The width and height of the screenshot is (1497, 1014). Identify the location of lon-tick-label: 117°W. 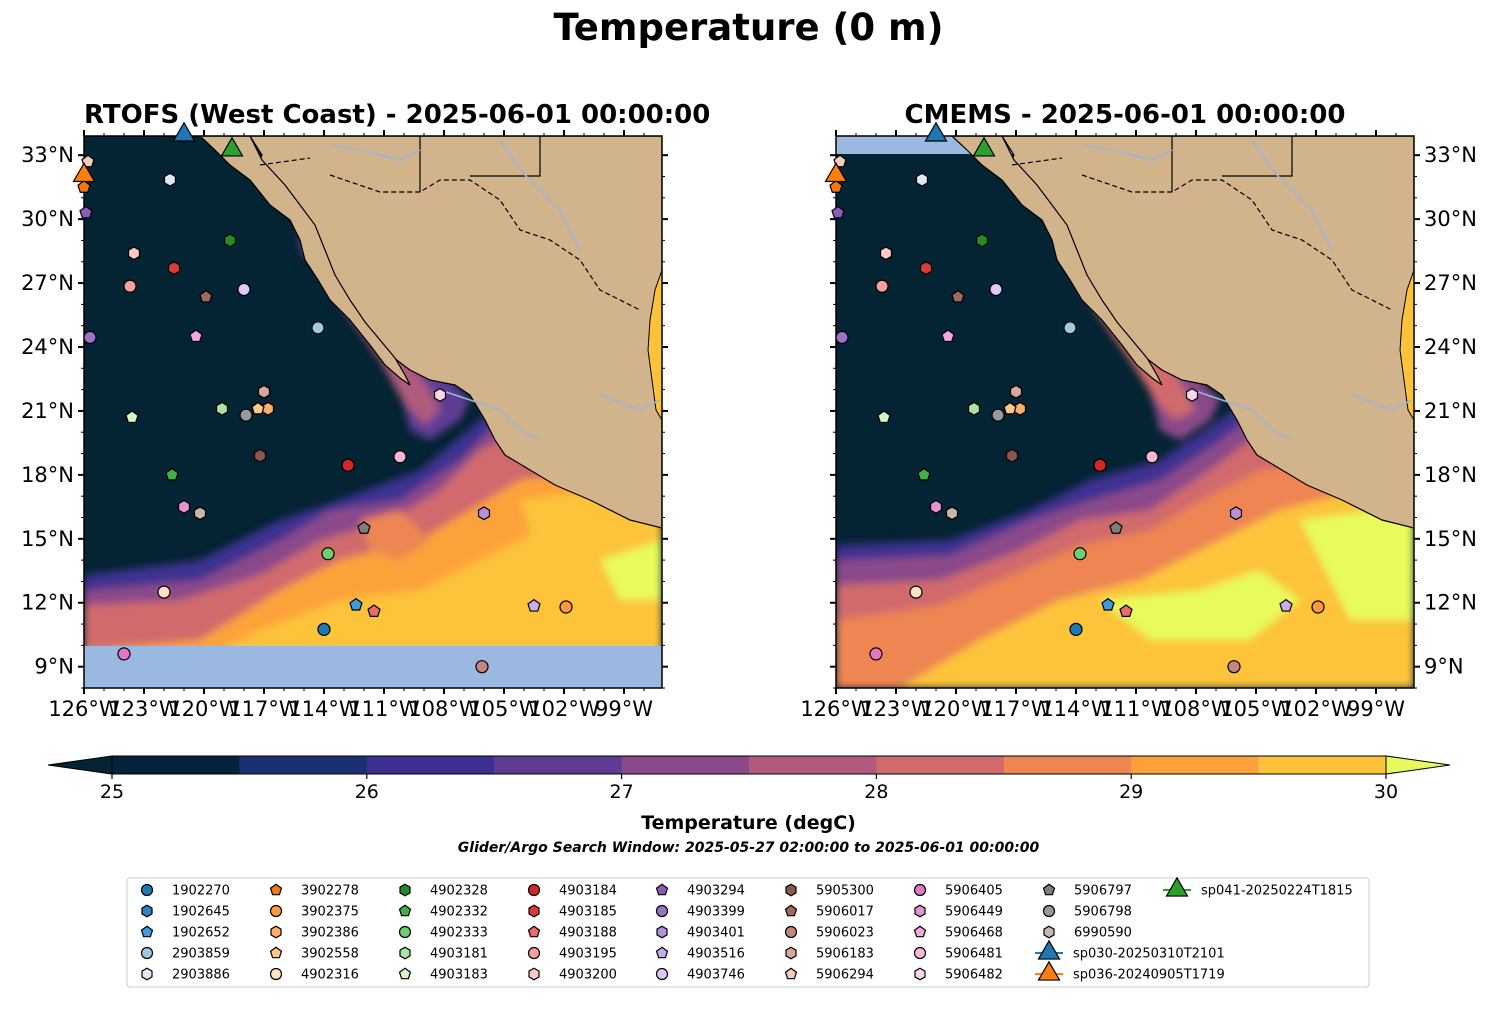
(264, 709).